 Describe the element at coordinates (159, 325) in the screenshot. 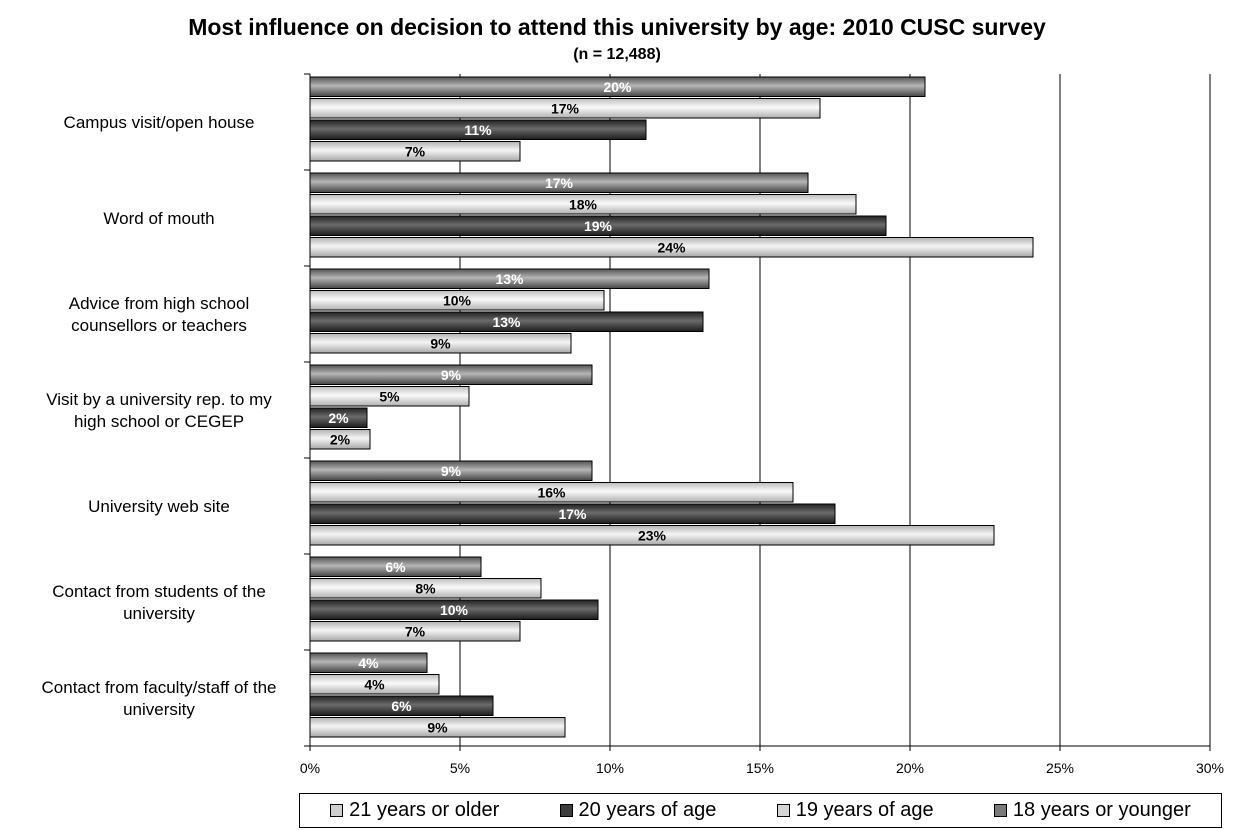

I see `category-label: counsellors or teachers` at that location.